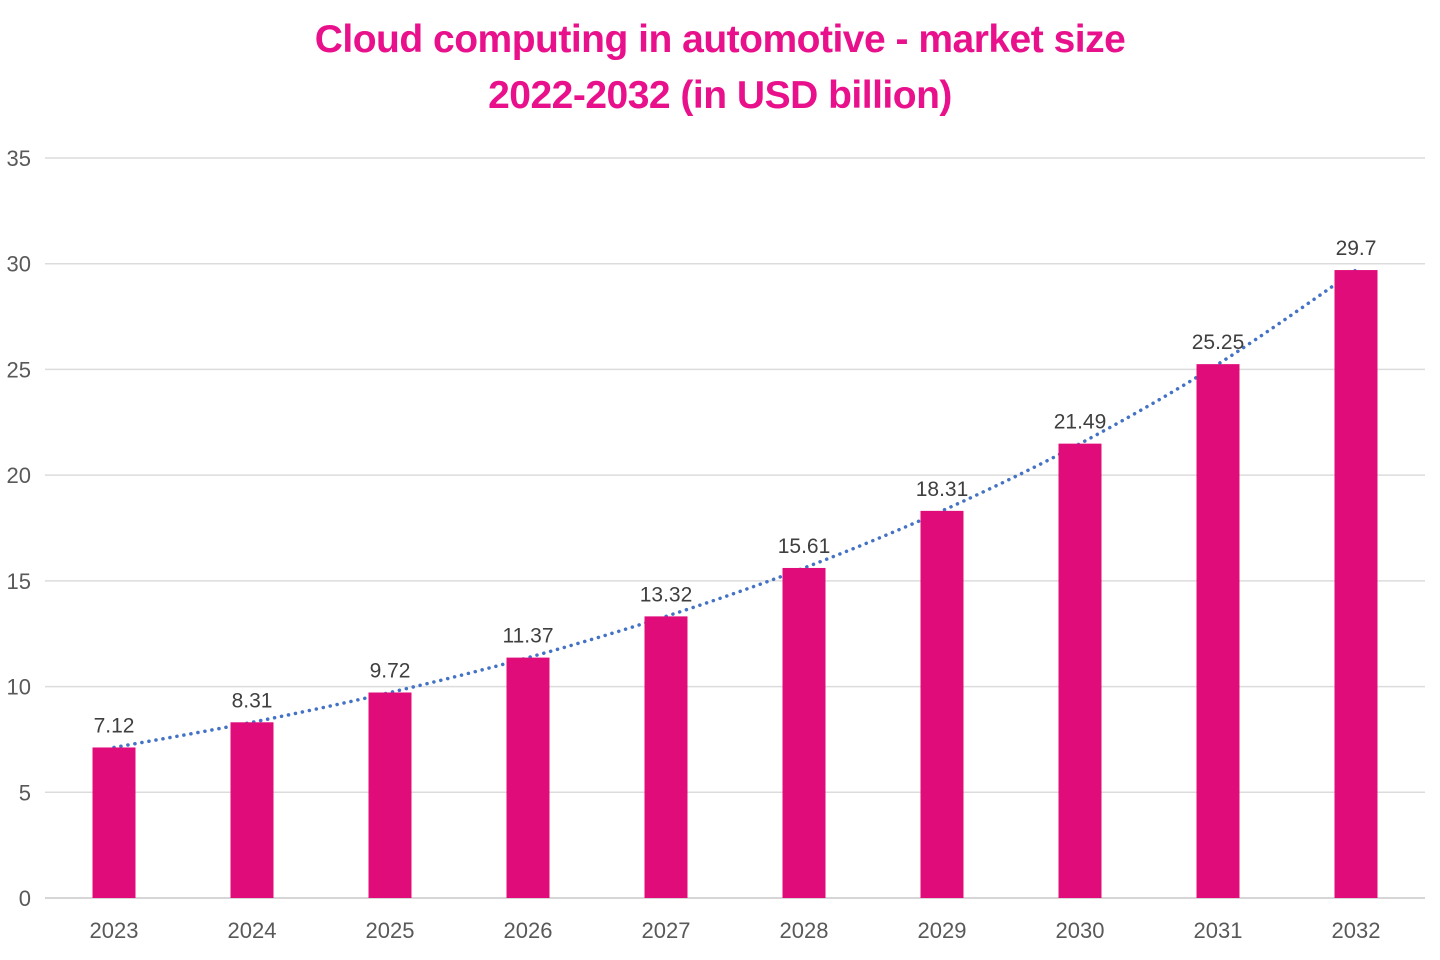  I want to click on bar-2028, so click(804, 732).